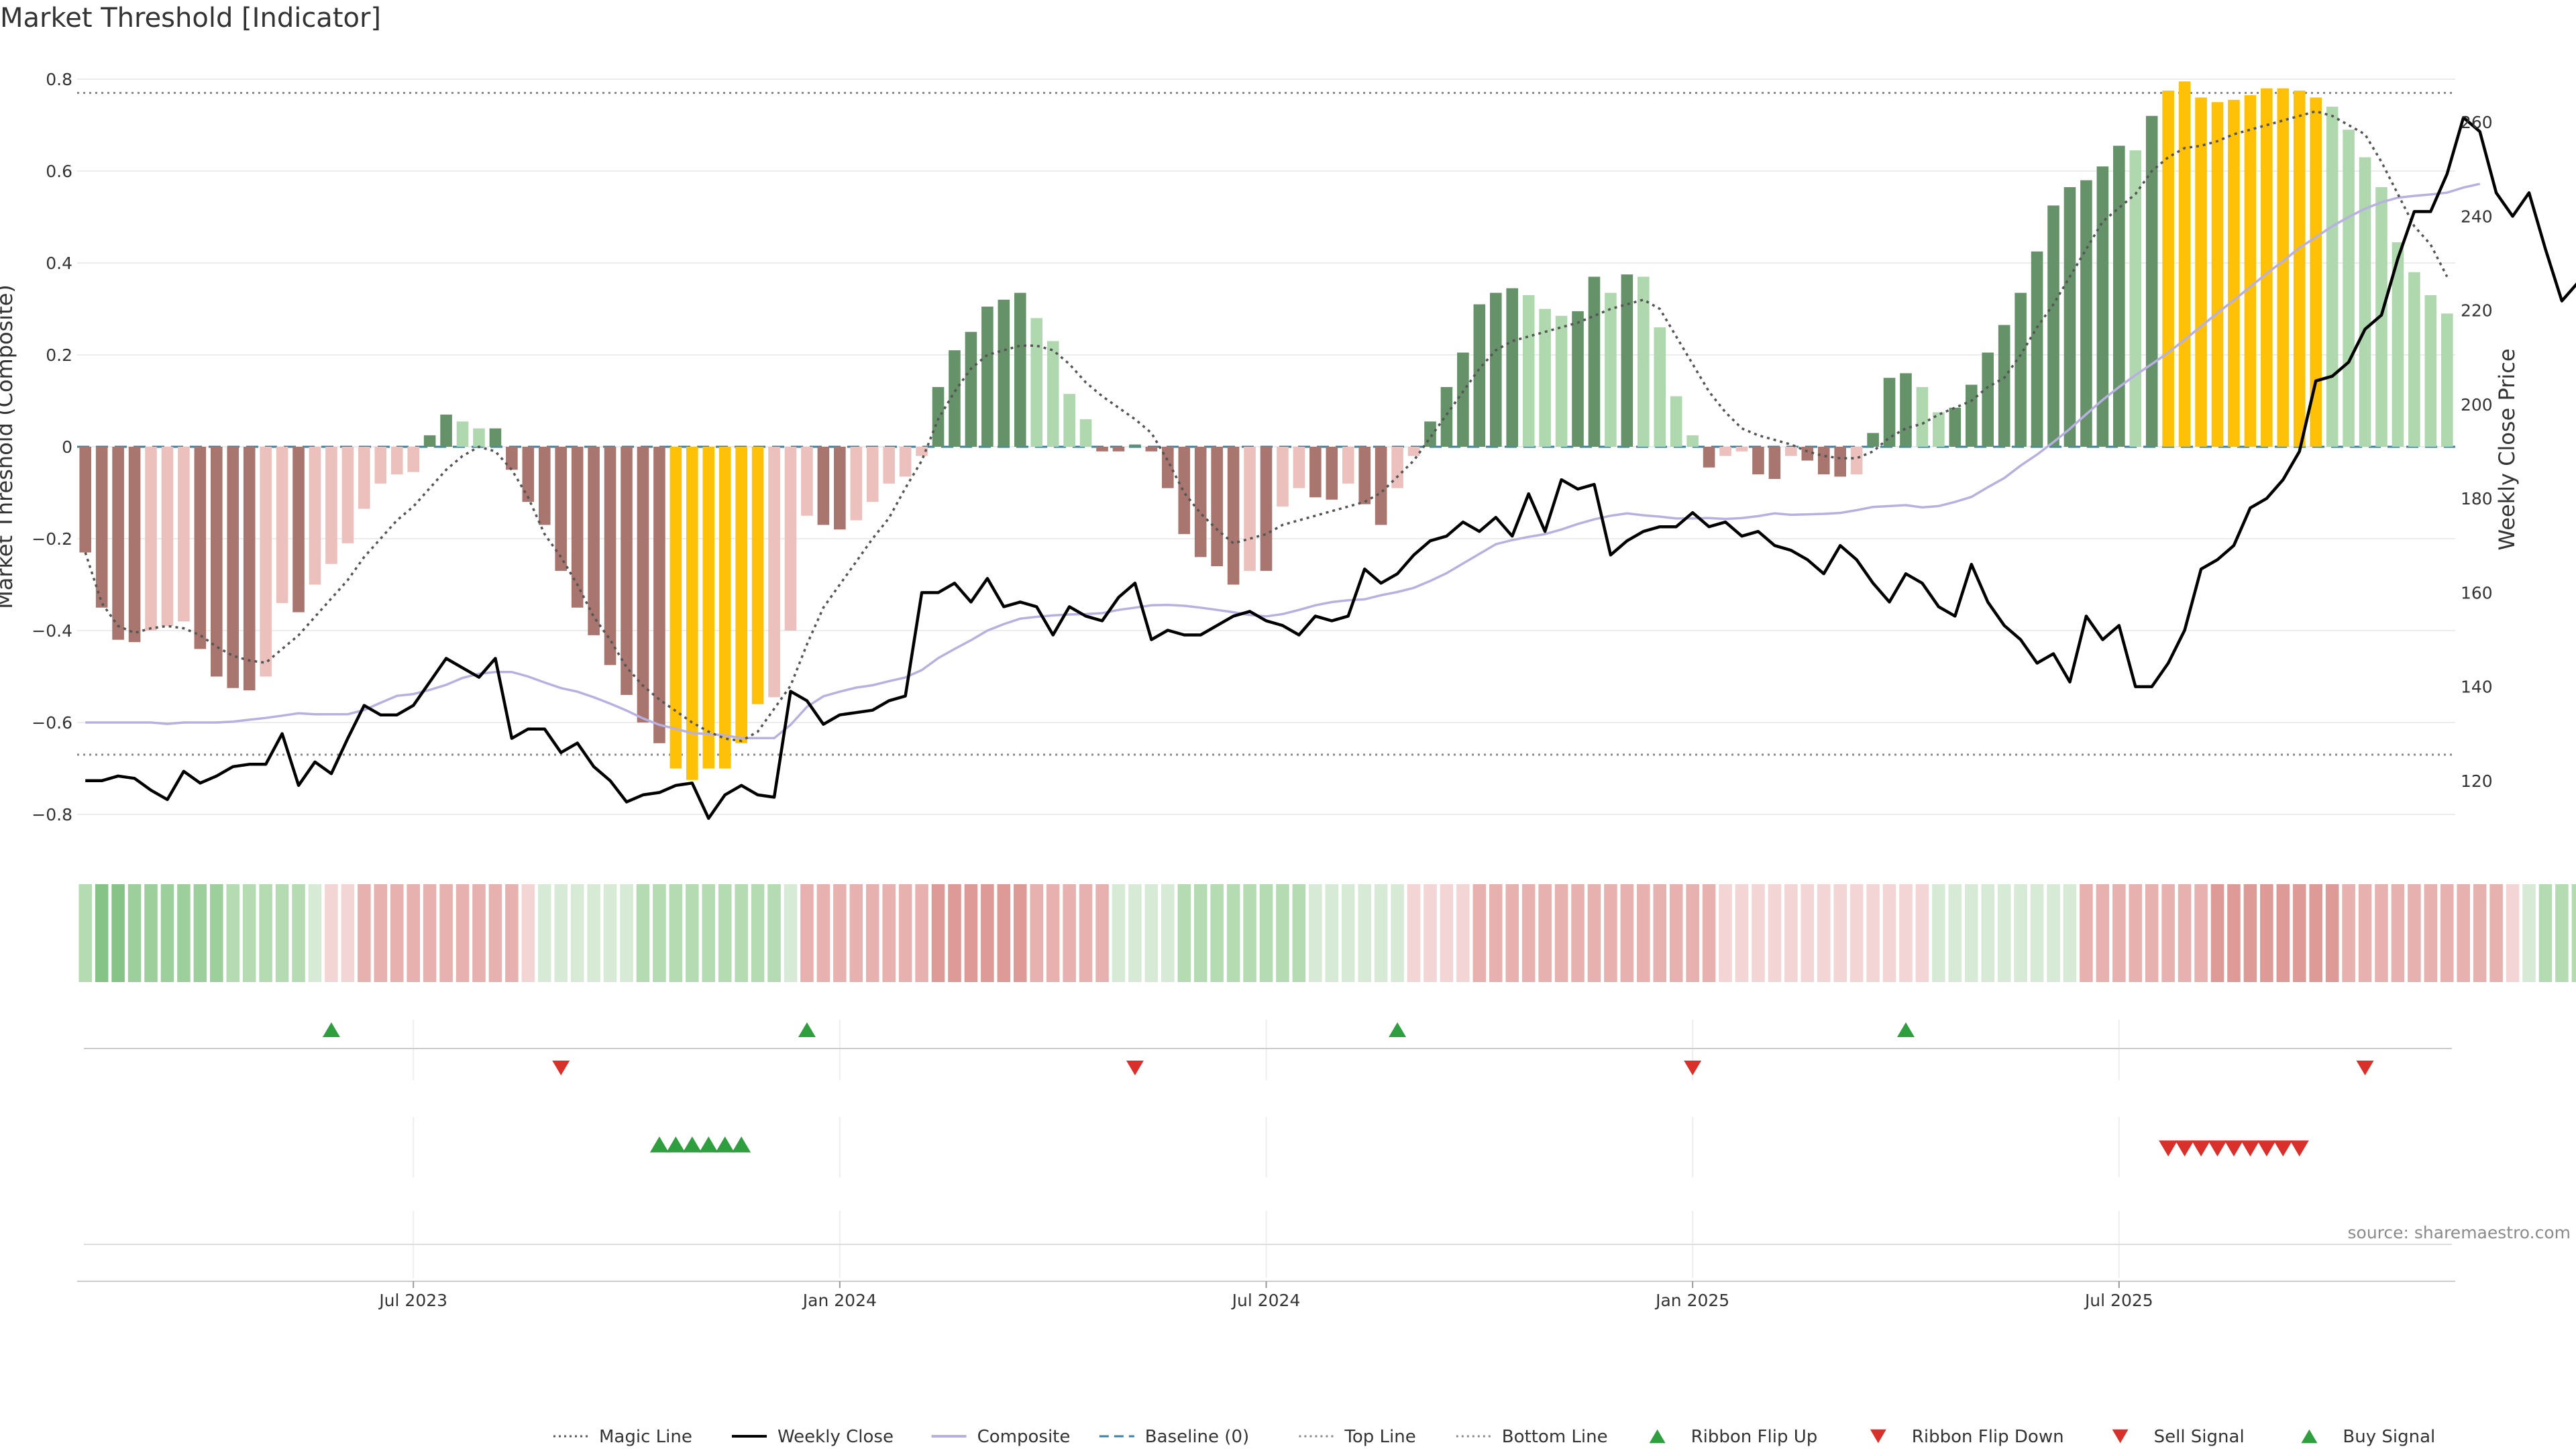  I want to click on legend-swatch, so click(2309, 1436).